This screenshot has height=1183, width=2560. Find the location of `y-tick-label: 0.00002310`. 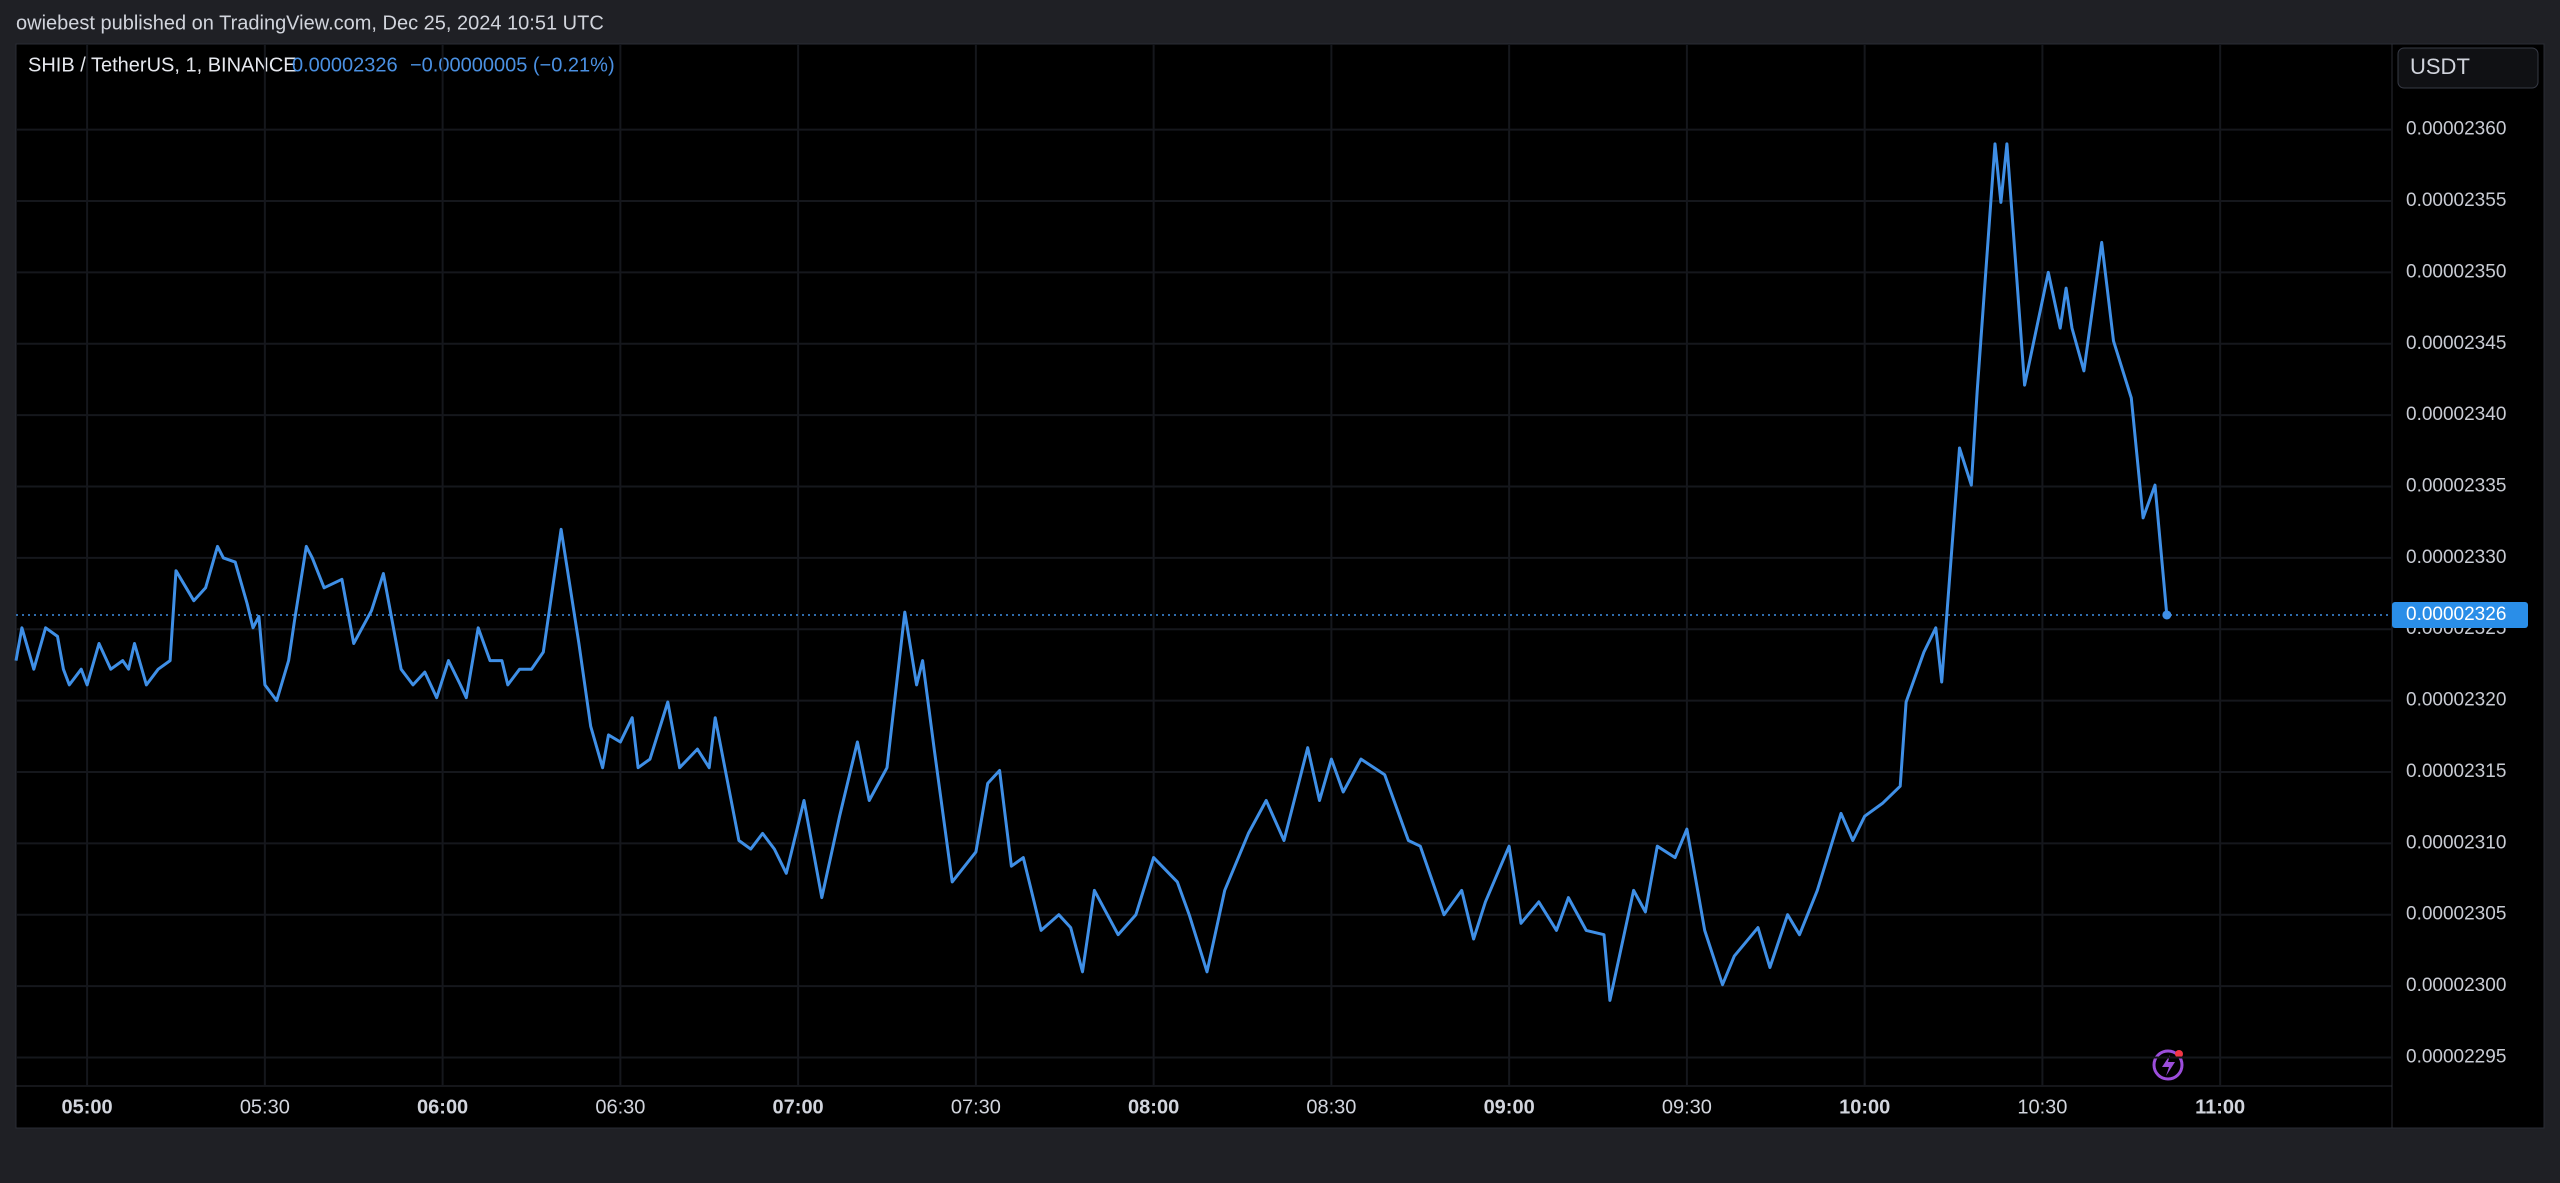

y-tick-label: 0.00002310 is located at coordinates (2456, 842).